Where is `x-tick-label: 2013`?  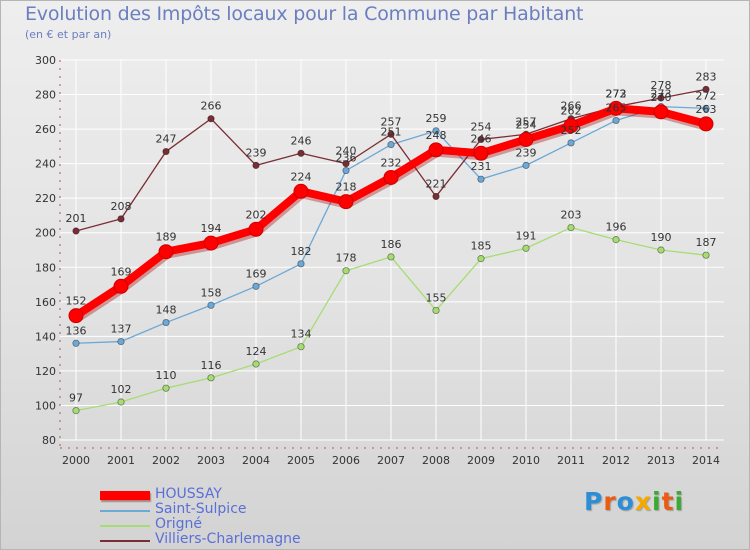 x-tick-label: 2013 is located at coordinates (661, 460).